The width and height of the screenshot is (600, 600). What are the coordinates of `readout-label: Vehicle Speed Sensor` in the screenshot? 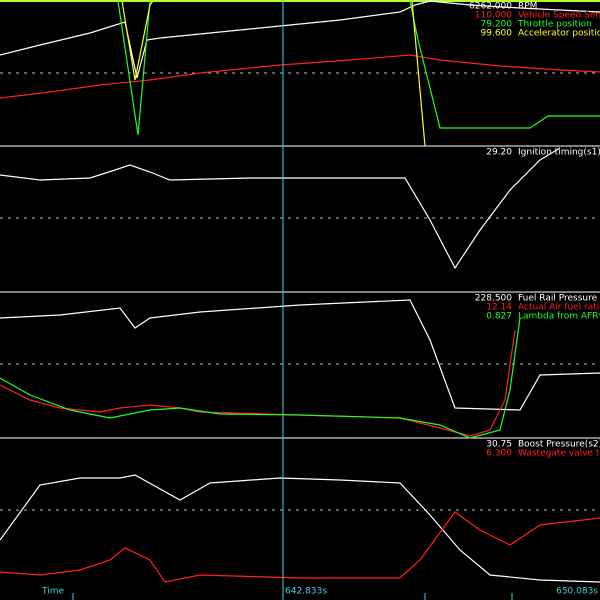 It's located at (559, 16).